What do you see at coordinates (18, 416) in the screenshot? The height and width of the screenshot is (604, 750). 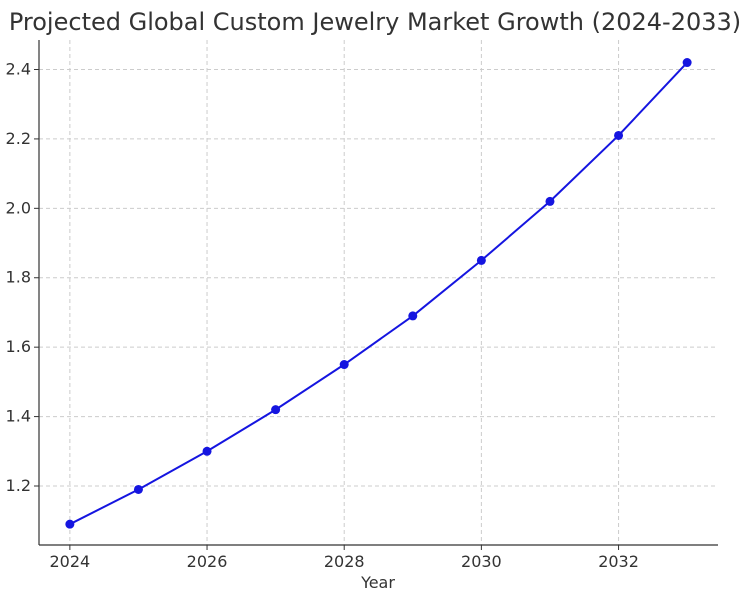 I see `y-tick-label: 1.4` at bounding box center [18, 416].